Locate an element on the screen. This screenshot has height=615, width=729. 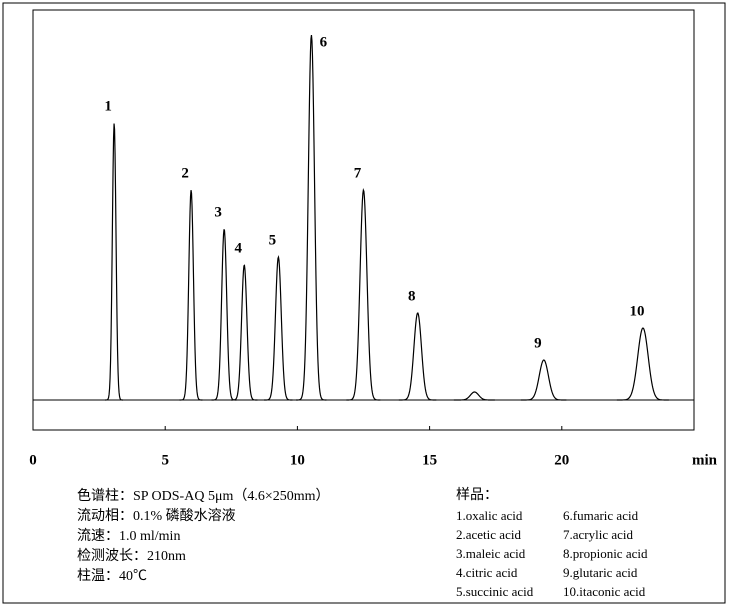
condition: 流动相：0.1% 磷酸水溶液 is located at coordinates (156, 516).